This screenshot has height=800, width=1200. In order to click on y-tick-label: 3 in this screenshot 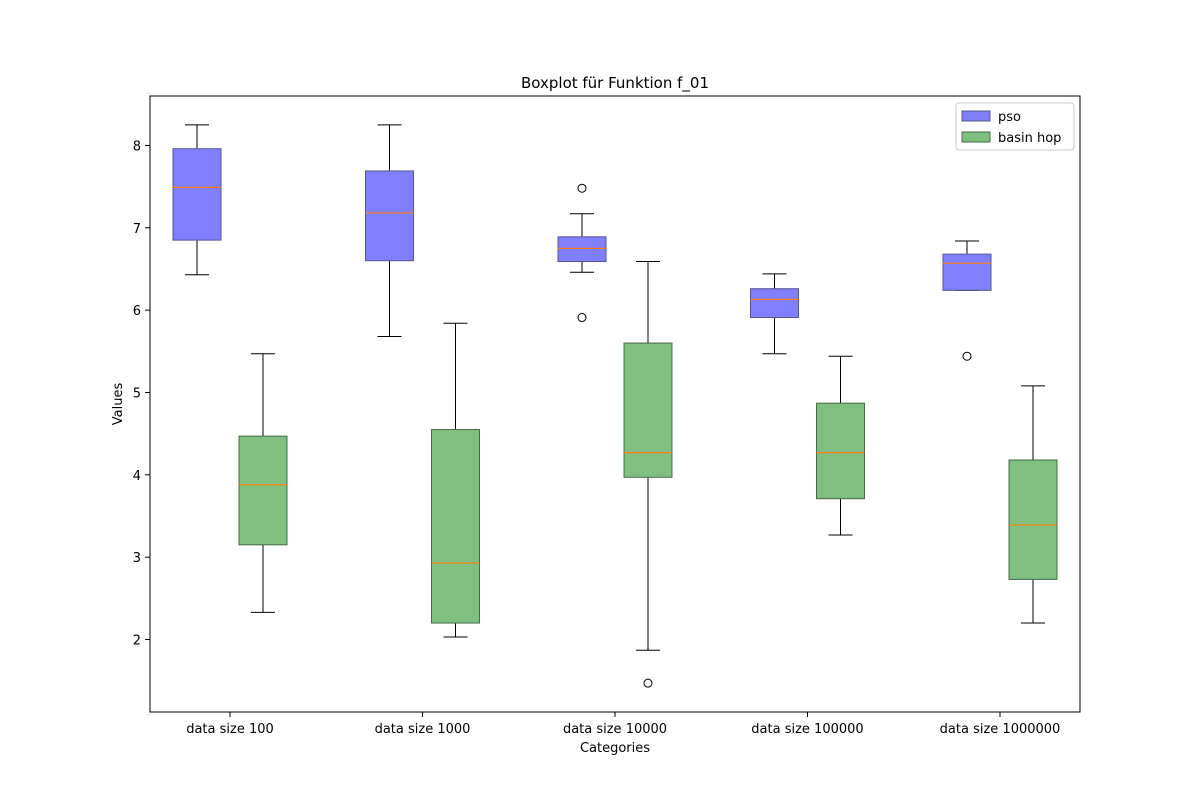, I will do `click(137, 558)`.